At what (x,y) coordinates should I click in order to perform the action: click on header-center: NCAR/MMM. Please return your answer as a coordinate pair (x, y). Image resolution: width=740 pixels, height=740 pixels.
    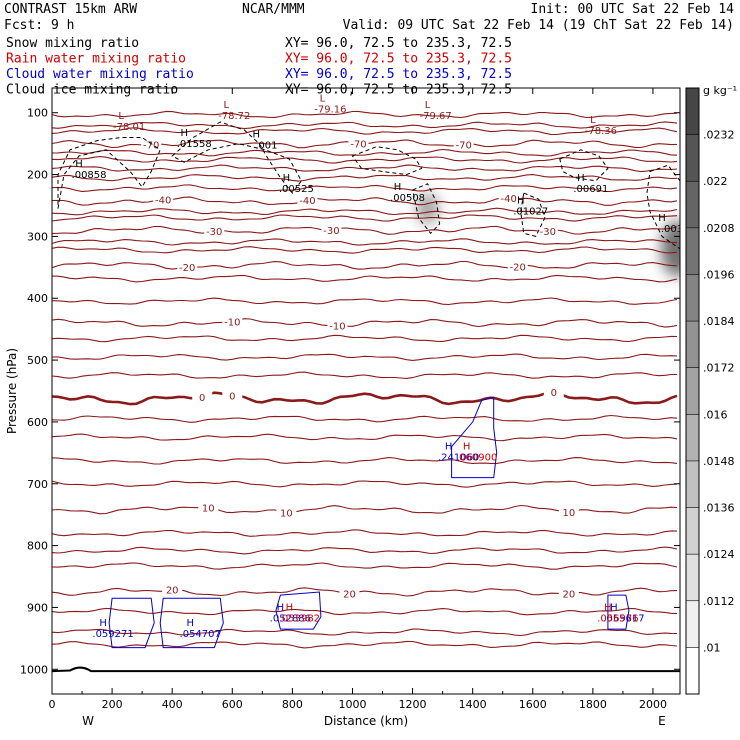
    Looking at the image, I should click on (273, 9).